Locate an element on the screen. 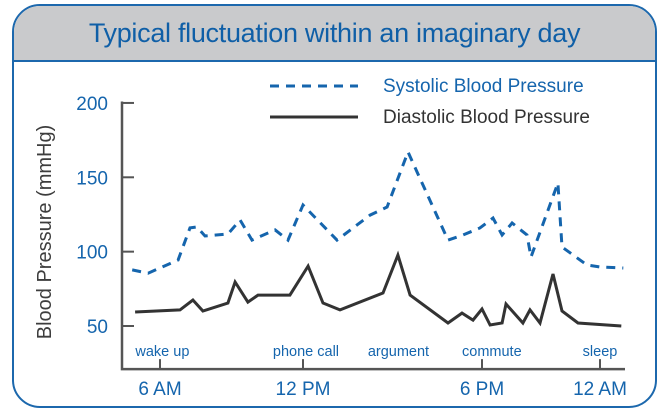 Image resolution: width=668 pixels, height=413 pixels. event-label: argument is located at coordinates (398, 352).